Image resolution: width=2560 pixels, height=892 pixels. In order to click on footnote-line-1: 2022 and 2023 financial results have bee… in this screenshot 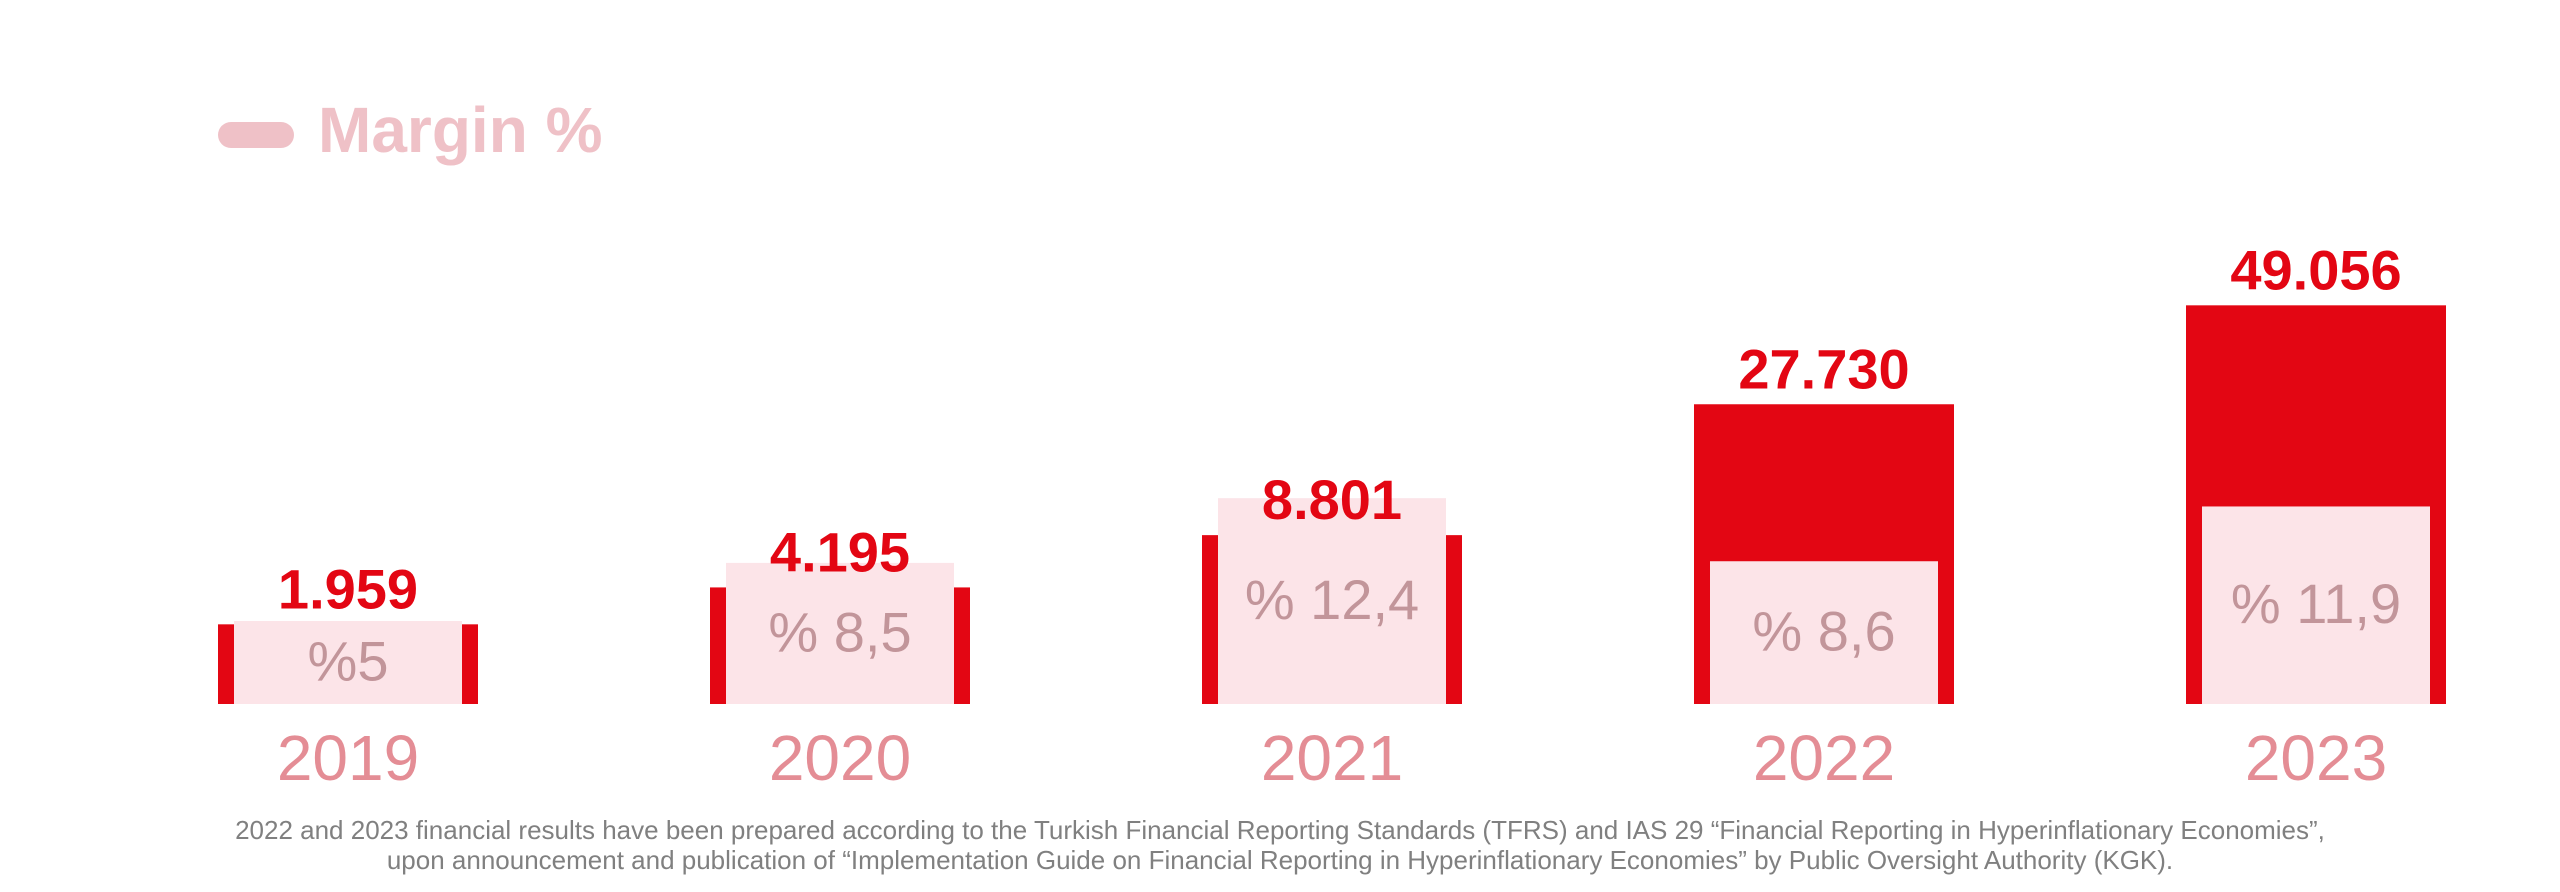, I will do `click(1280, 830)`.